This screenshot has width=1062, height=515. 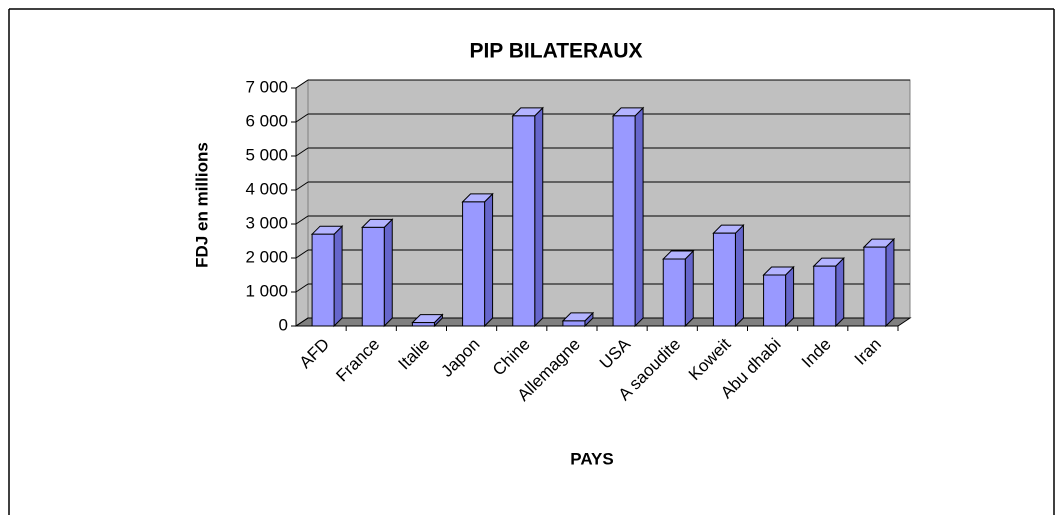 What do you see at coordinates (201, 205) in the screenshot?
I see `y-axis-title: FDJ en millions` at bounding box center [201, 205].